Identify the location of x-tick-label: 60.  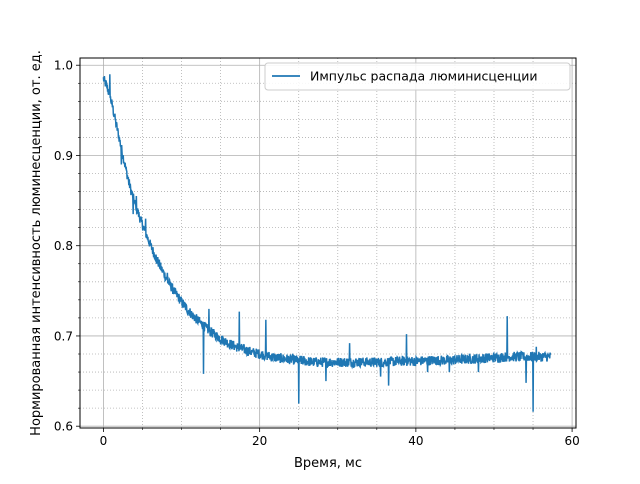
(571, 441).